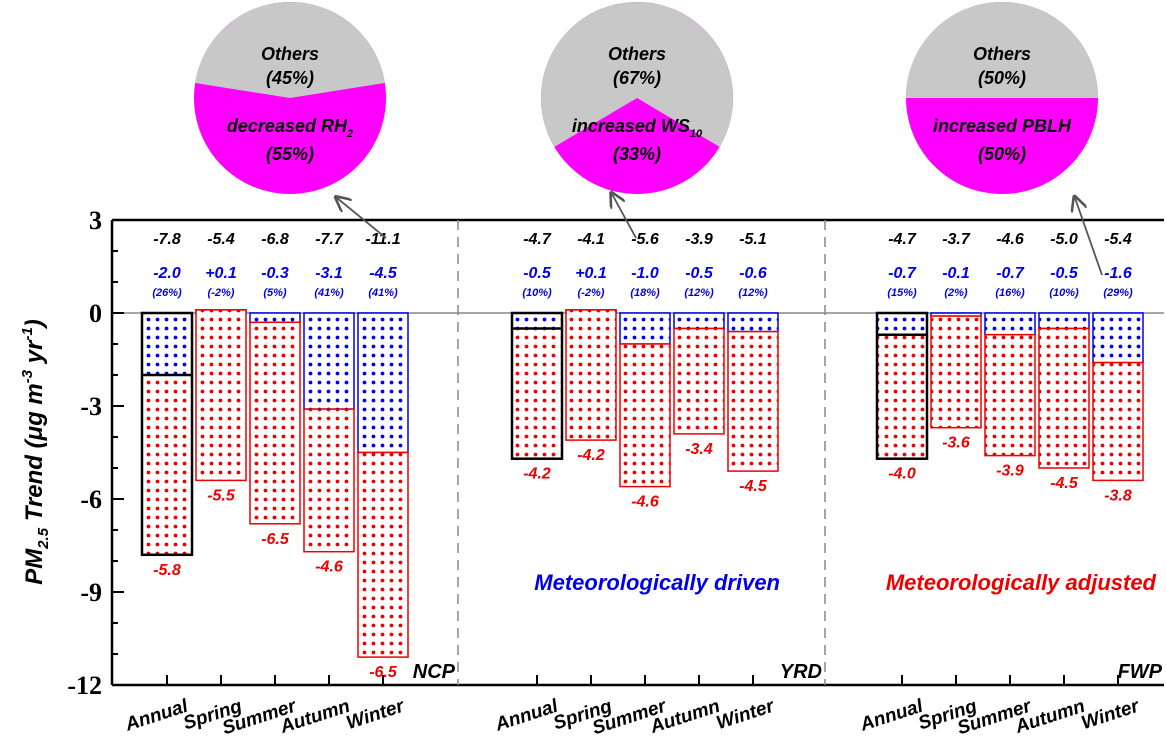  I want to click on met-driven-label: -3.1, so click(329, 273).